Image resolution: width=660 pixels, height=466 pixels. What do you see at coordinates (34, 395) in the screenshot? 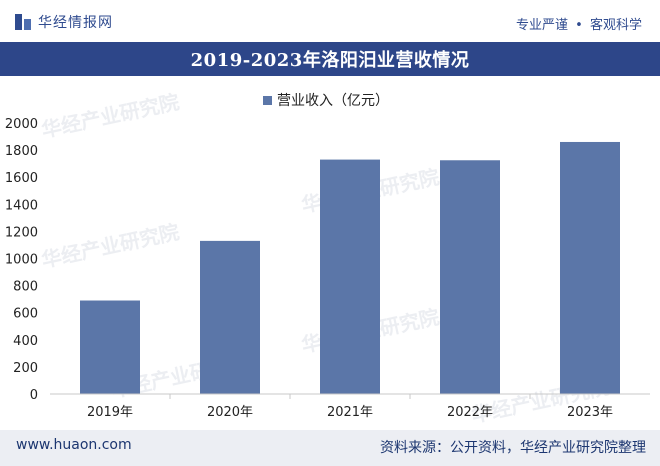
I see `y-tick-label: 0` at bounding box center [34, 395].